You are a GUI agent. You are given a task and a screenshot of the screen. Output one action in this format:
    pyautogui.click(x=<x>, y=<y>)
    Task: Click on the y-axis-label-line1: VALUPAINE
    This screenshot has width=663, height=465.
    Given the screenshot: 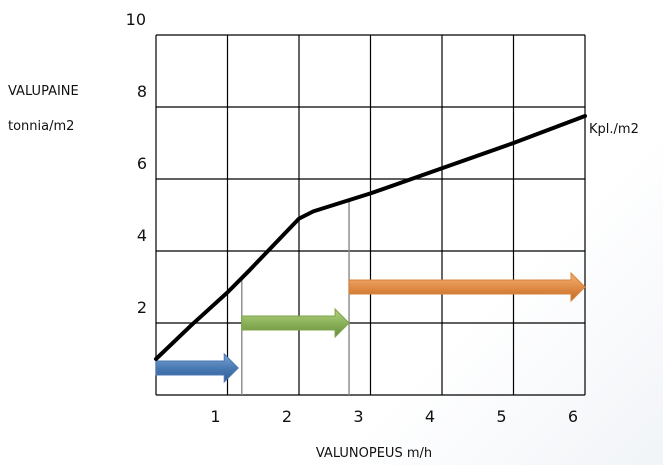 What is the action you would take?
    pyautogui.click(x=43, y=91)
    